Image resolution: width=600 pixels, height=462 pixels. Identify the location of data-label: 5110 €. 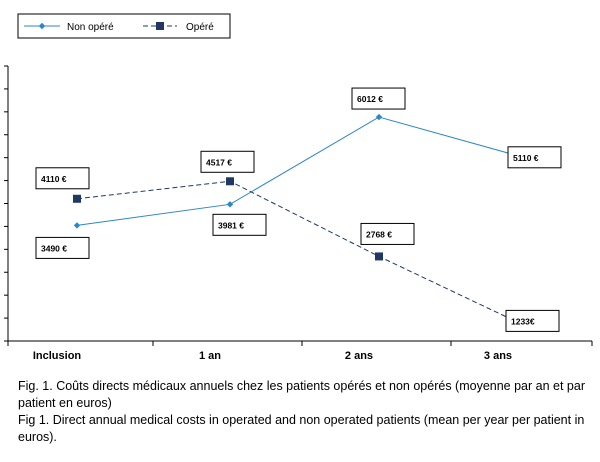
(534, 157).